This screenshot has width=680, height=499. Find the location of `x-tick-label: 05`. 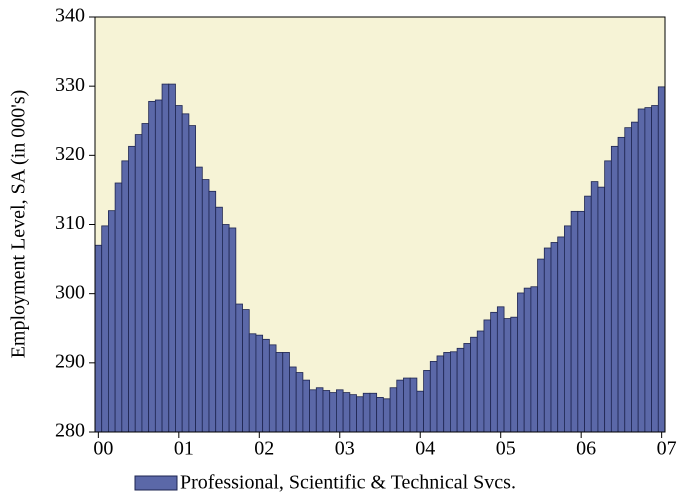

x-tick-label: 05 is located at coordinates (506, 449).